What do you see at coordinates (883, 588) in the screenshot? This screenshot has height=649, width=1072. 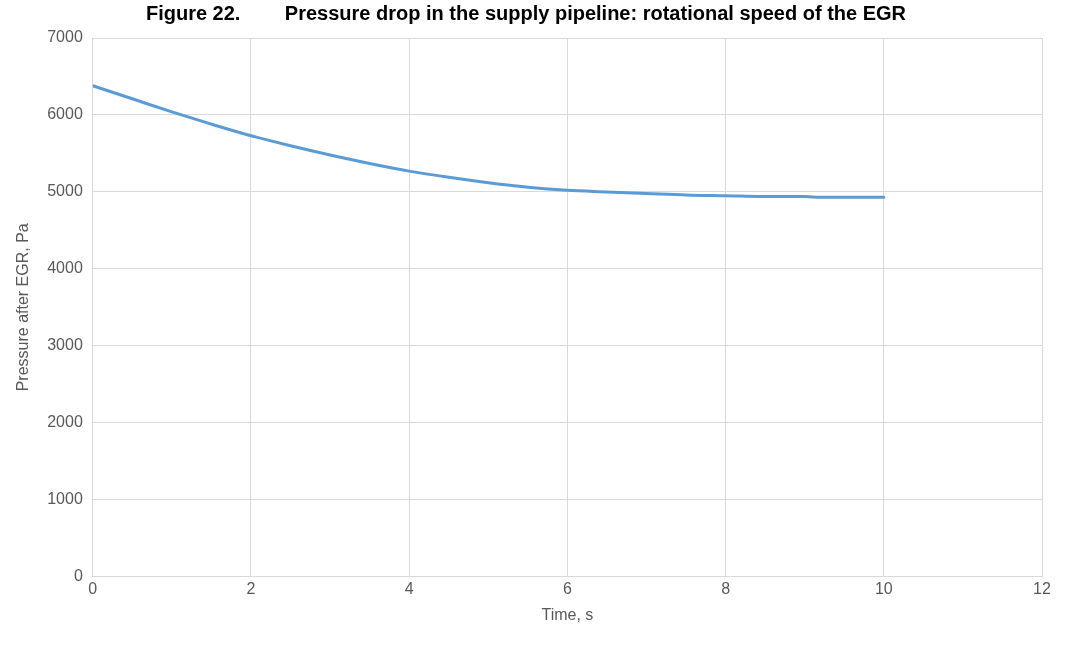 I see `x-tick-label: 10` at bounding box center [883, 588].